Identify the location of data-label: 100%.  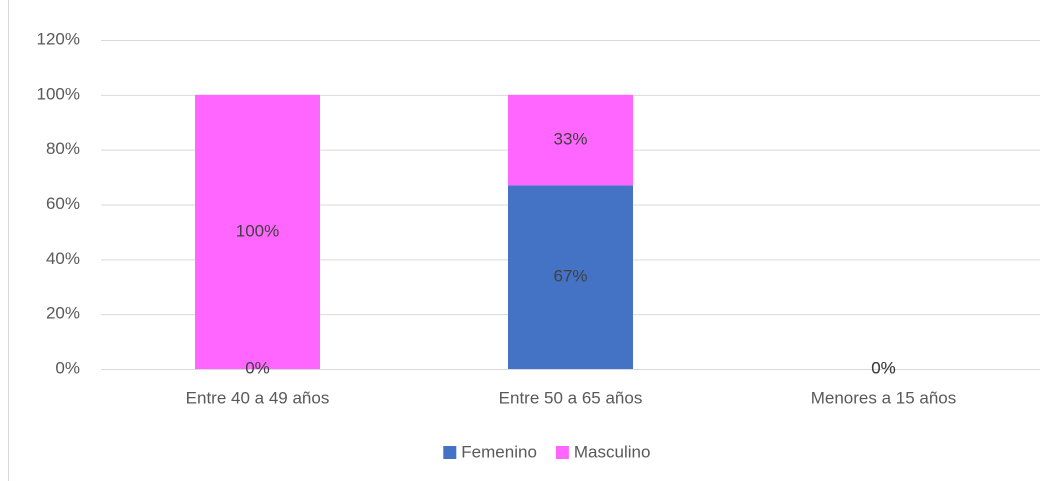
(257, 230).